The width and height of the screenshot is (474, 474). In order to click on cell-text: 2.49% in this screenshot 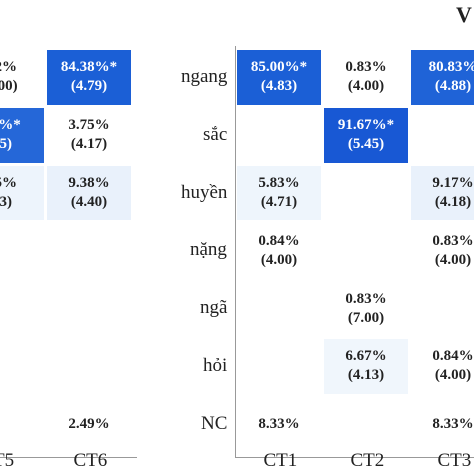, I will do `click(89, 423)`.